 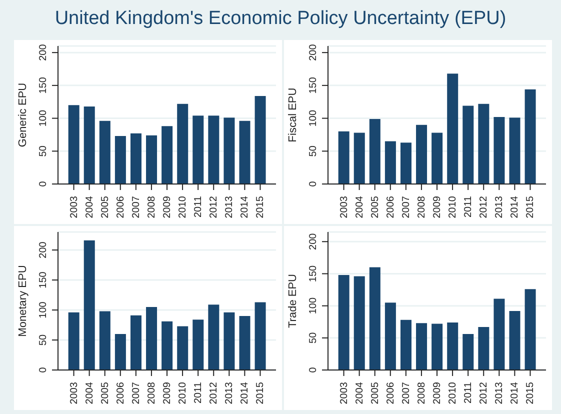 What do you see at coordinates (281, 19) in the screenshot?
I see `chart-title: United Kingdom's Economic Policy Uncertainty (EPU)` at bounding box center [281, 19].